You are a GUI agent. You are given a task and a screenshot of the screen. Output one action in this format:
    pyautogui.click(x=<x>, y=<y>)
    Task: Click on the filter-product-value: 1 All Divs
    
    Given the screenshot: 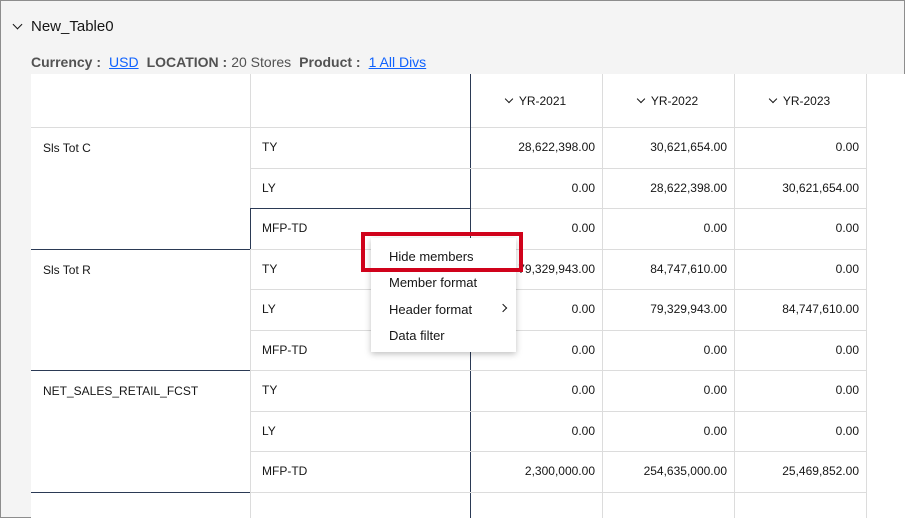 What is the action you would take?
    pyautogui.click(x=397, y=62)
    